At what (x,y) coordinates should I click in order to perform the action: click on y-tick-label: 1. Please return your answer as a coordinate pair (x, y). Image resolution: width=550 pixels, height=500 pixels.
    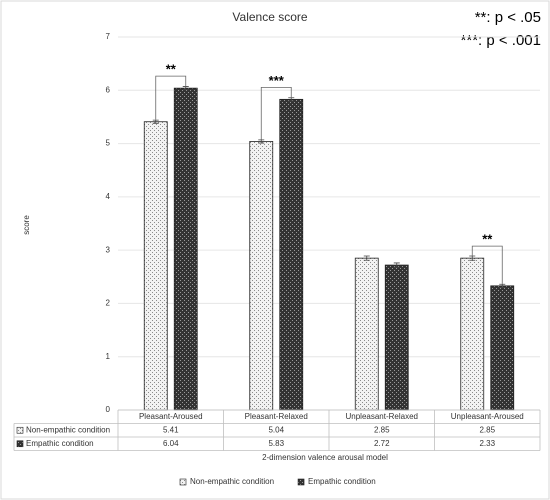
    Looking at the image, I should click on (108, 356).